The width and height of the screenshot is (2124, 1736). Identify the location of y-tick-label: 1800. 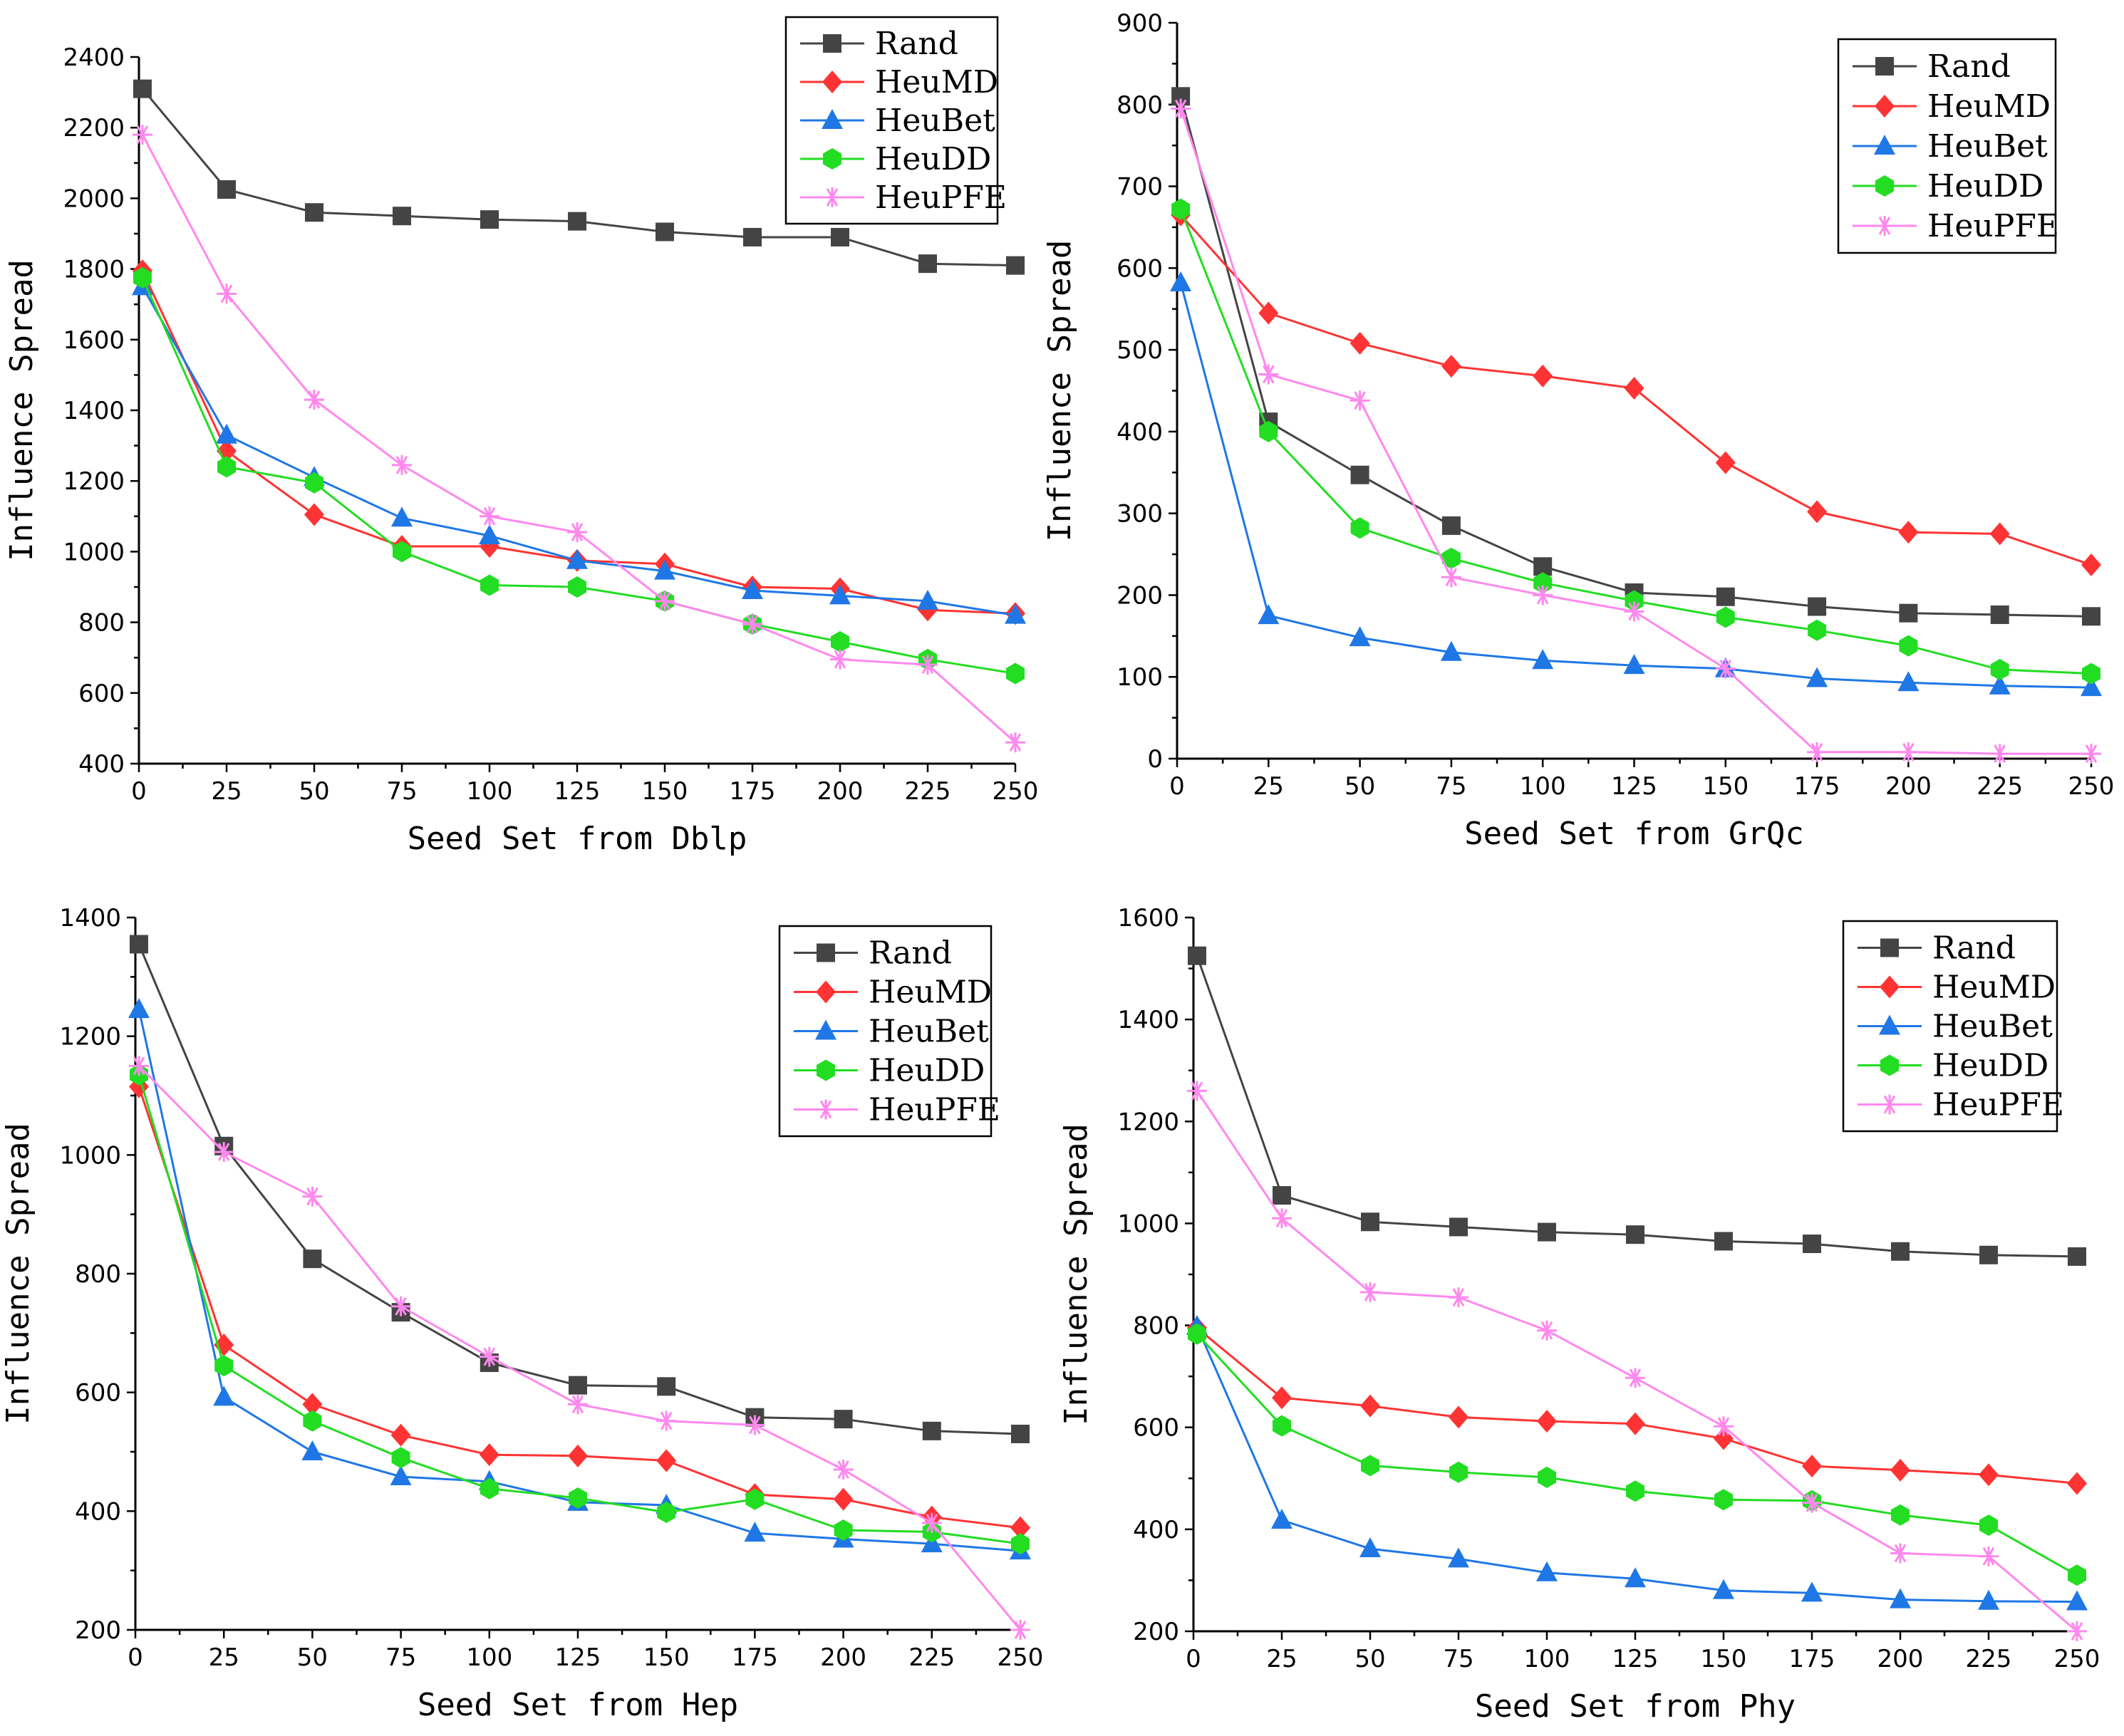
(94, 270).